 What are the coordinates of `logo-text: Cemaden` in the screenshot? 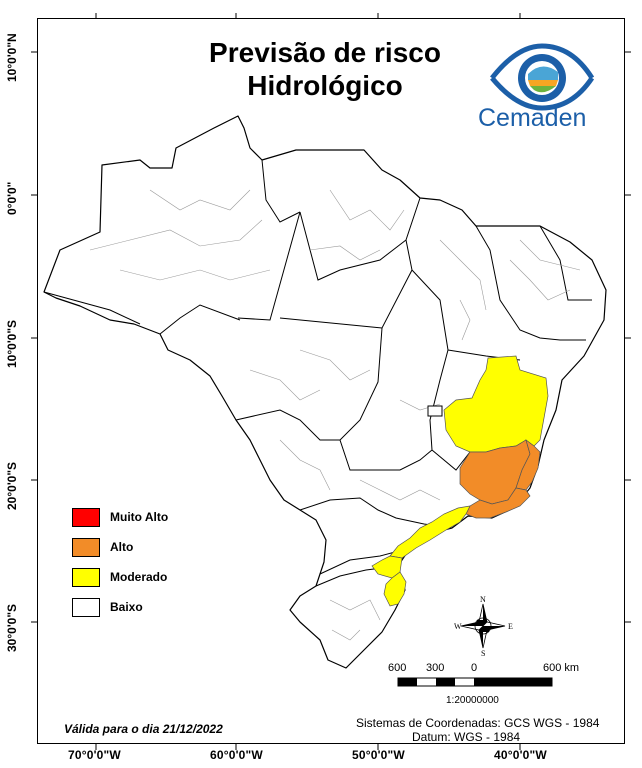 It's located at (532, 118).